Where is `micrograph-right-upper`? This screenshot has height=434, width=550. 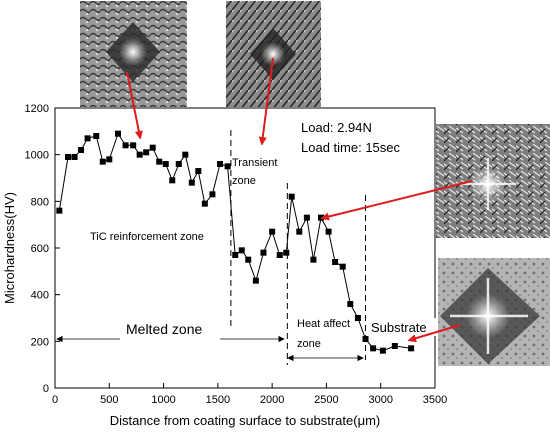
micrograph-right-upper is located at coordinates (493, 181).